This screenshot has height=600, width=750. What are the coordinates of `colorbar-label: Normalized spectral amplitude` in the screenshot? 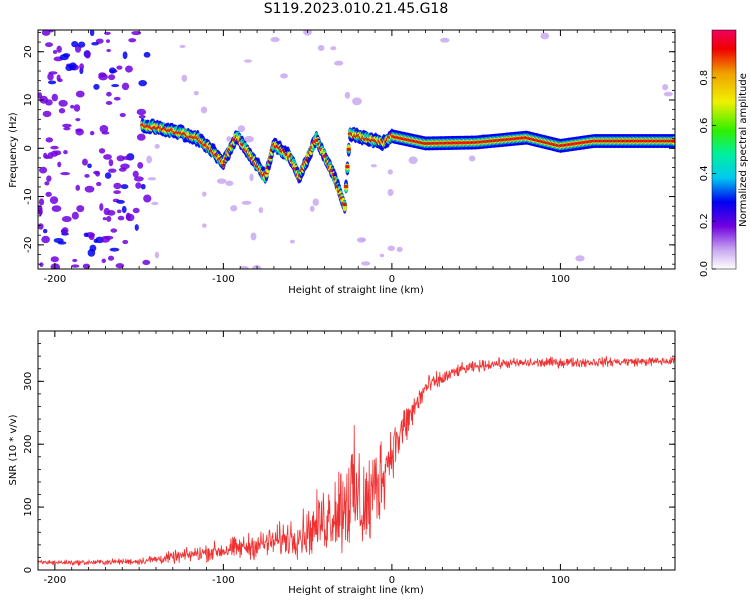 It's located at (743, 150).